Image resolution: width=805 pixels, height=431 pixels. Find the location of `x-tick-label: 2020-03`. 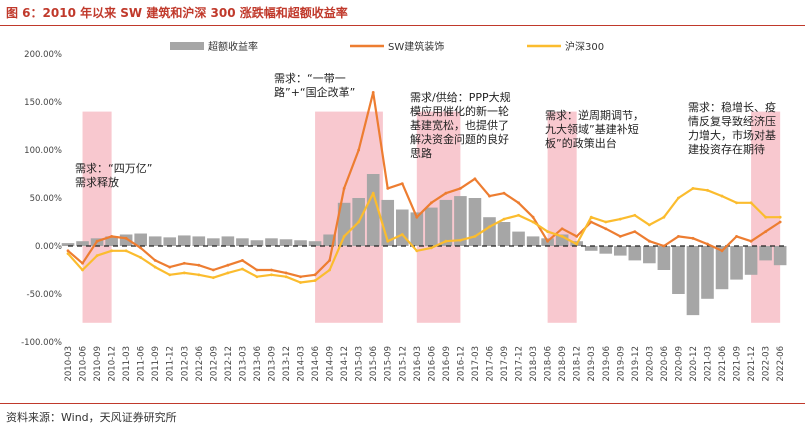

x-tick-label: 2020-03 is located at coordinates (650, 364).